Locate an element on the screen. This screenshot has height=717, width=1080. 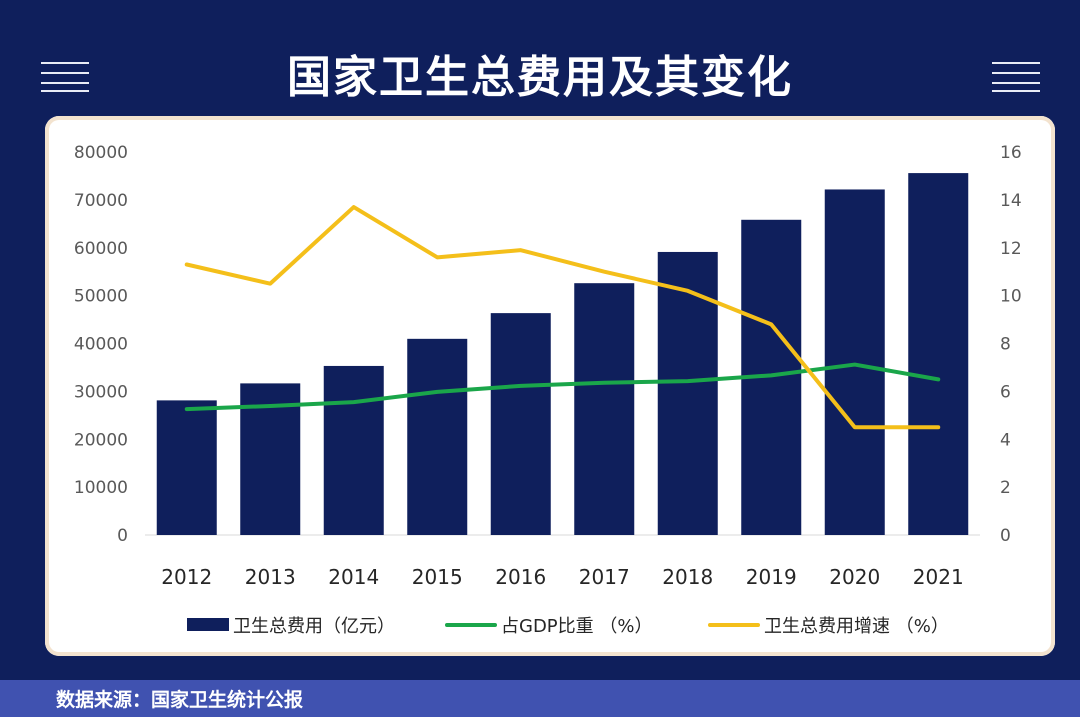
y-left-tick-label: 30000 is located at coordinates (101, 392).